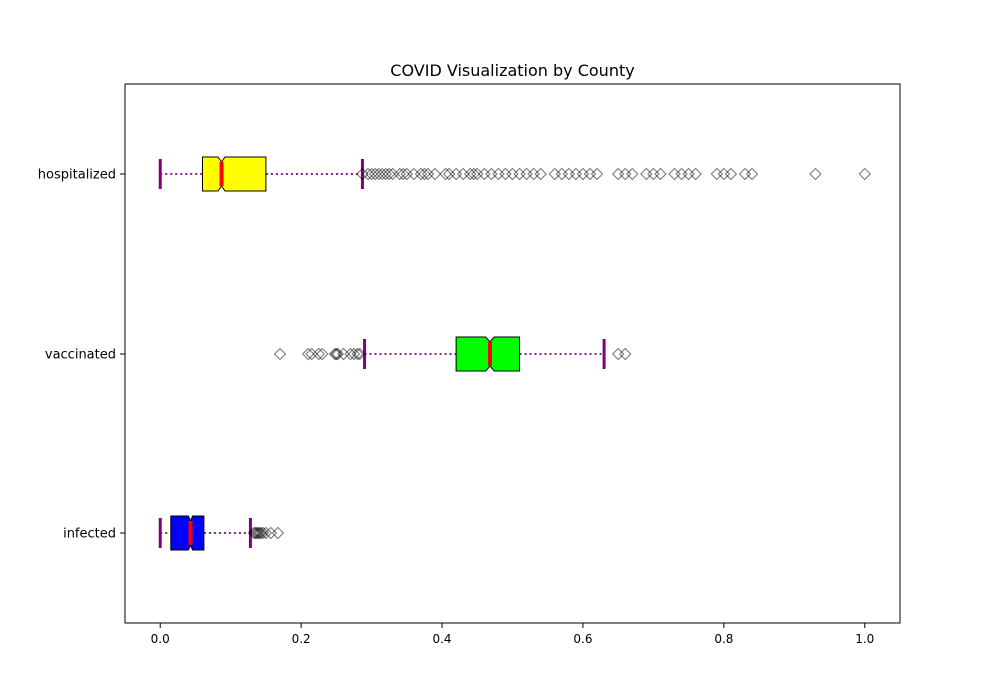 This screenshot has height=700, width=1000. What do you see at coordinates (89, 534) in the screenshot?
I see `y-tick-label: infected` at bounding box center [89, 534].